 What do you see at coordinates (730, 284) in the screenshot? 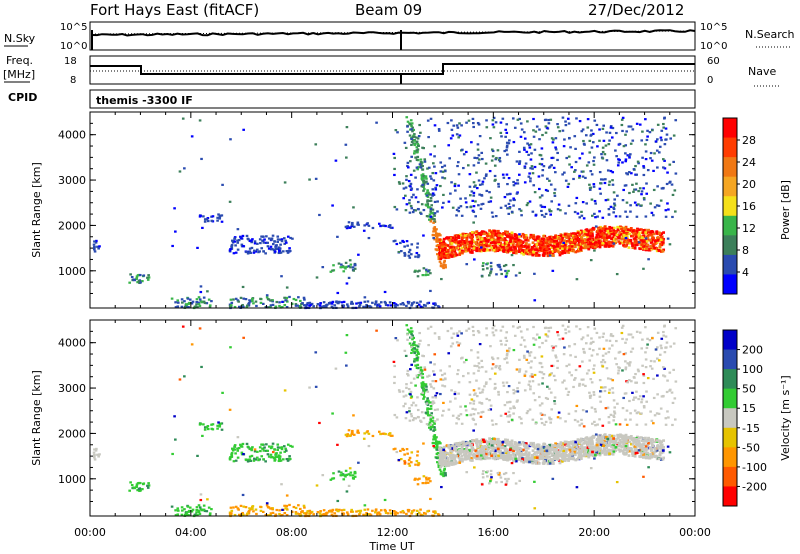
I see `colorbar-swatch` at bounding box center [730, 284].